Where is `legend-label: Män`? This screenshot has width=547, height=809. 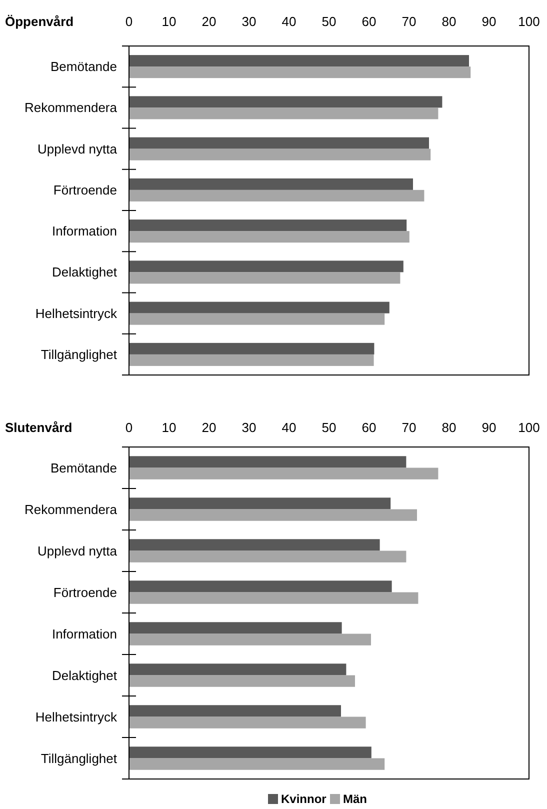
legend-label: Män is located at coordinates (355, 799).